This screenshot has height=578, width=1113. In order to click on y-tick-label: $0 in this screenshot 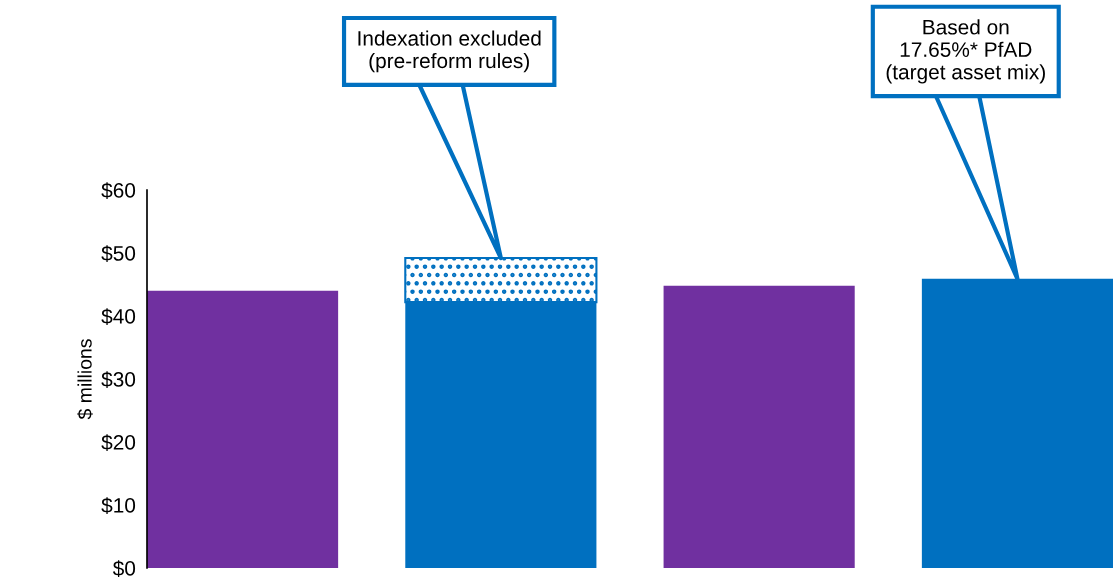, I will do `click(124, 568)`.